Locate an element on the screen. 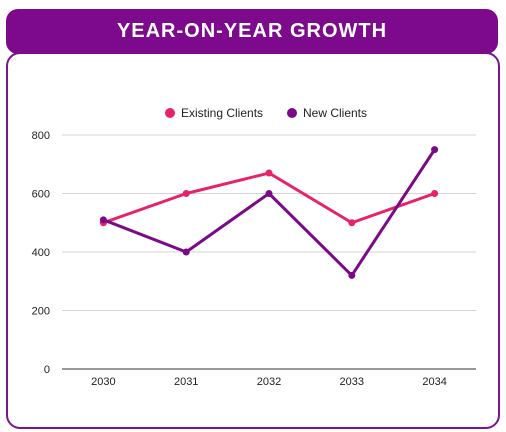  legend: Existing Clients New Clients is located at coordinates (266, 113).